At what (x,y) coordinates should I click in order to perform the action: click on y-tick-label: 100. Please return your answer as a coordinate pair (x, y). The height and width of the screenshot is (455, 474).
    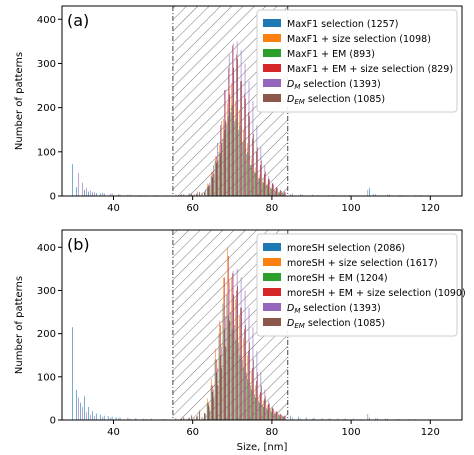
    Looking at the image, I should click on (46, 152).